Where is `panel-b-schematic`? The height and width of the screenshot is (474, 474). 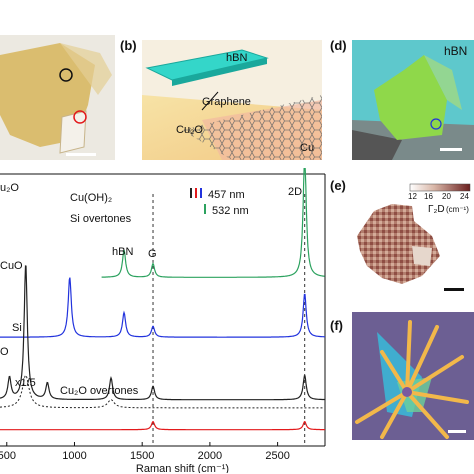
panel-b-schematic is located at coordinates (232, 100).